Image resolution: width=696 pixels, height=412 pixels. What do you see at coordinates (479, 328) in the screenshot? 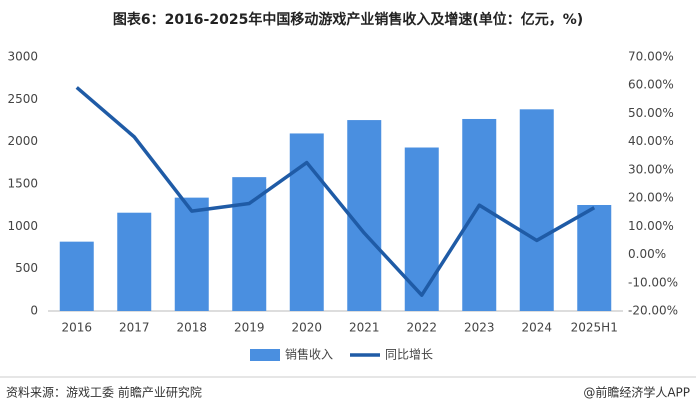
I see `x-tick-label: 2023` at bounding box center [479, 328].